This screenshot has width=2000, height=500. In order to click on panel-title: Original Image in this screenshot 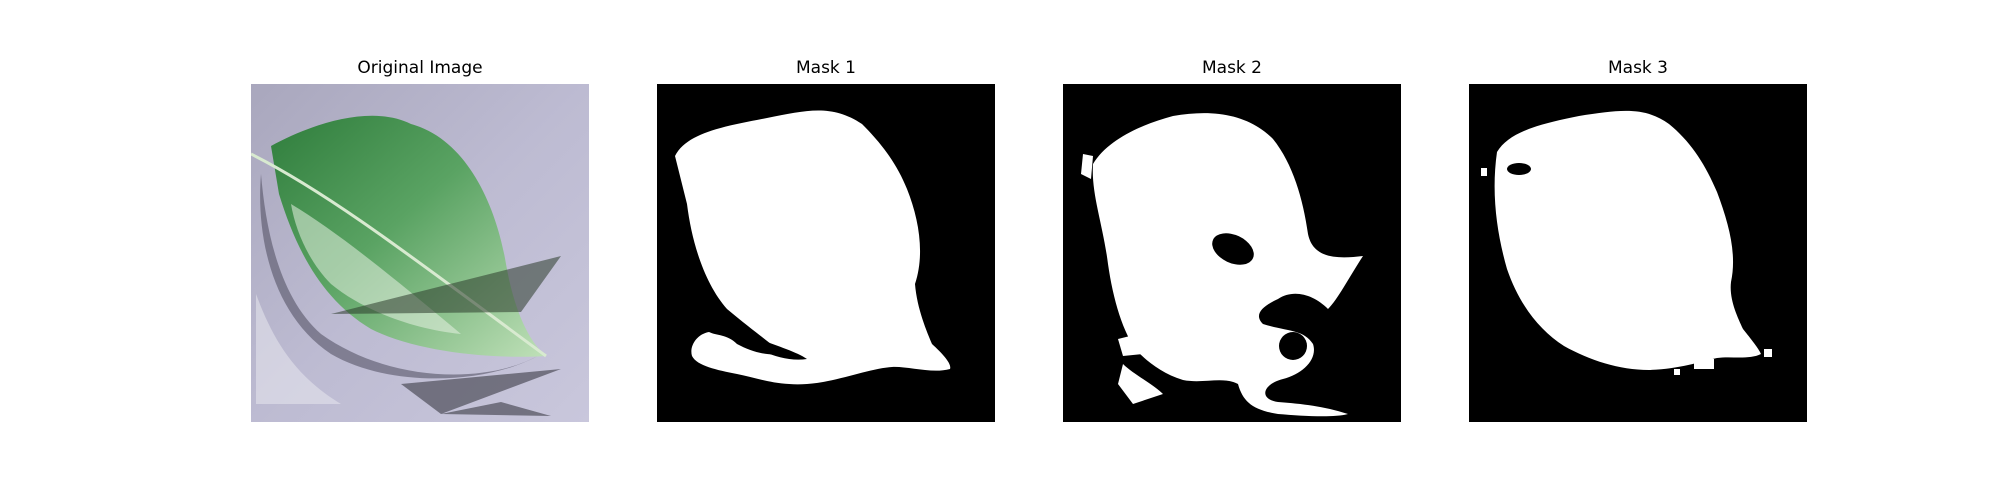, I will do `click(420, 68)`.